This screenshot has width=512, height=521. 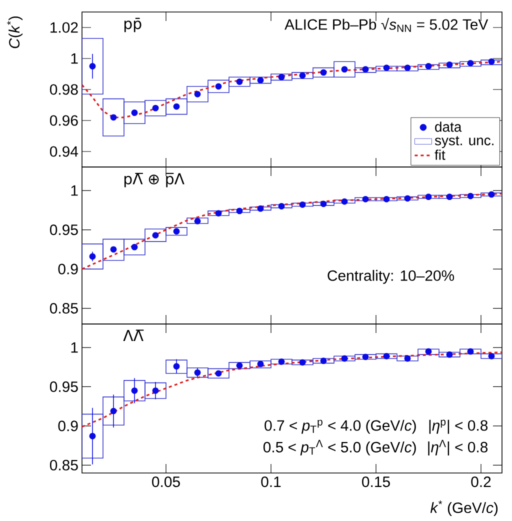 I want to click on legend-label: data, so click(x=448, y=127).